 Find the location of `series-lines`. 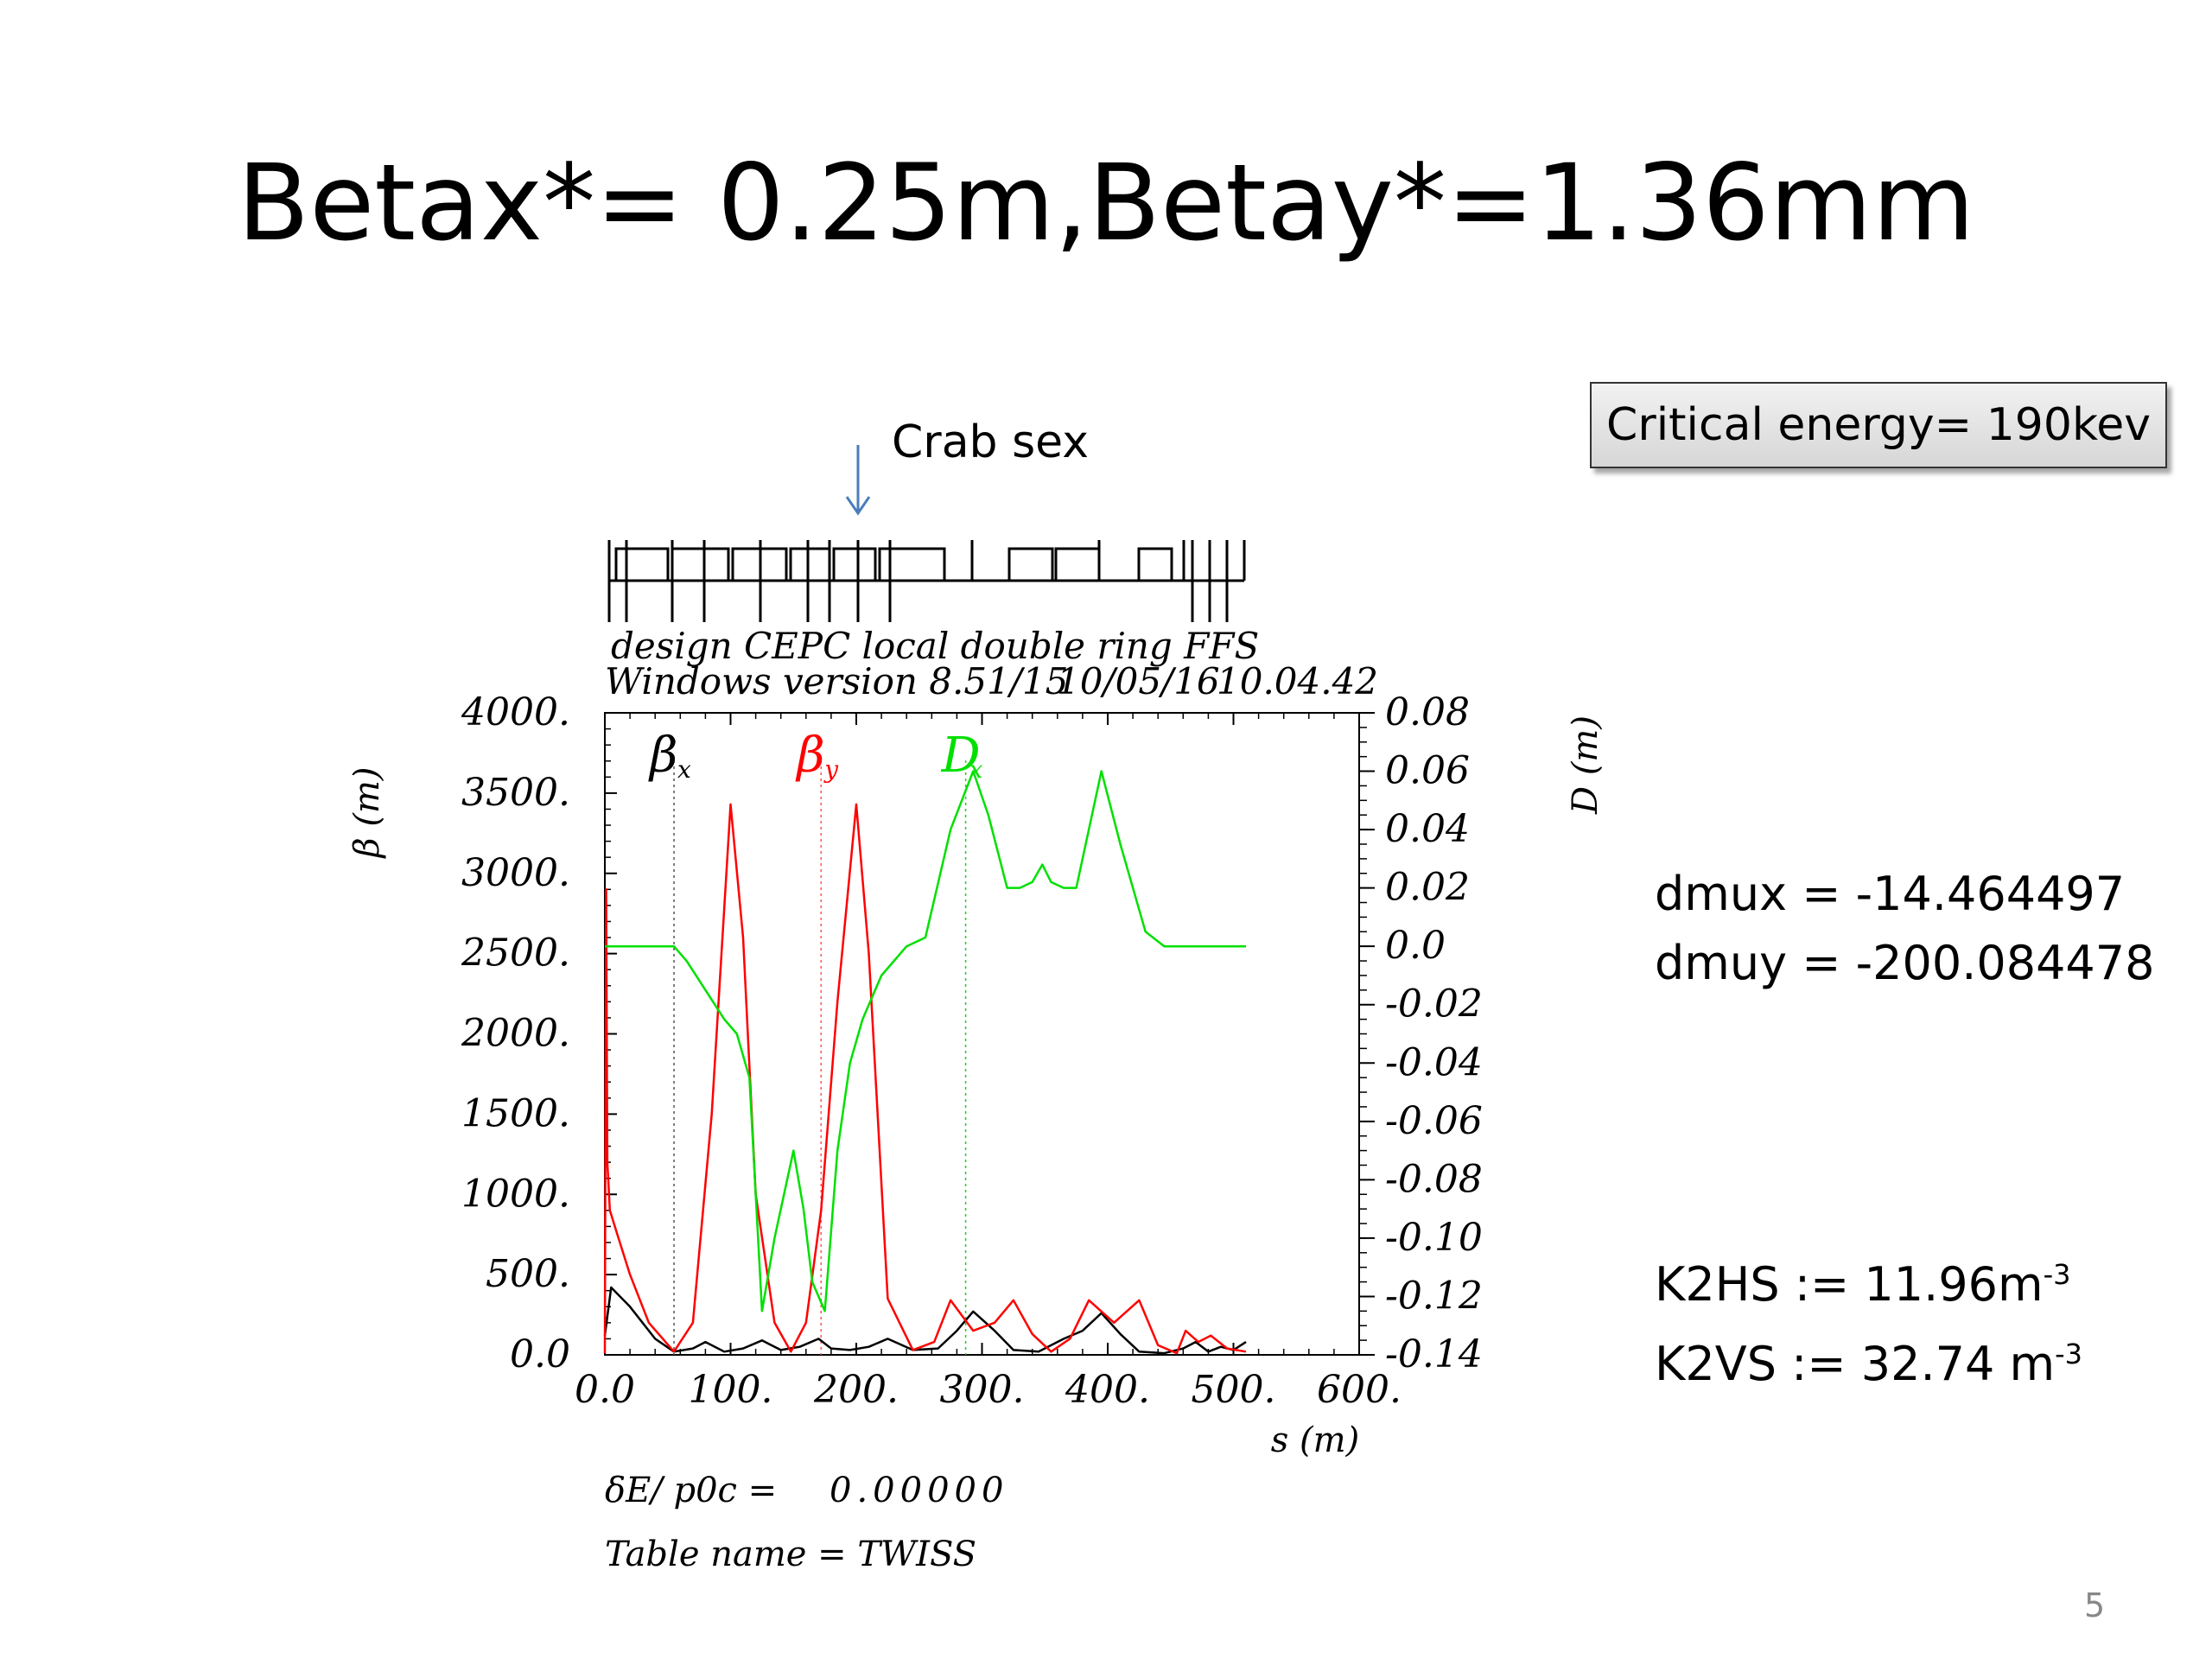

series-lines is located at coordinates (925, 1062).